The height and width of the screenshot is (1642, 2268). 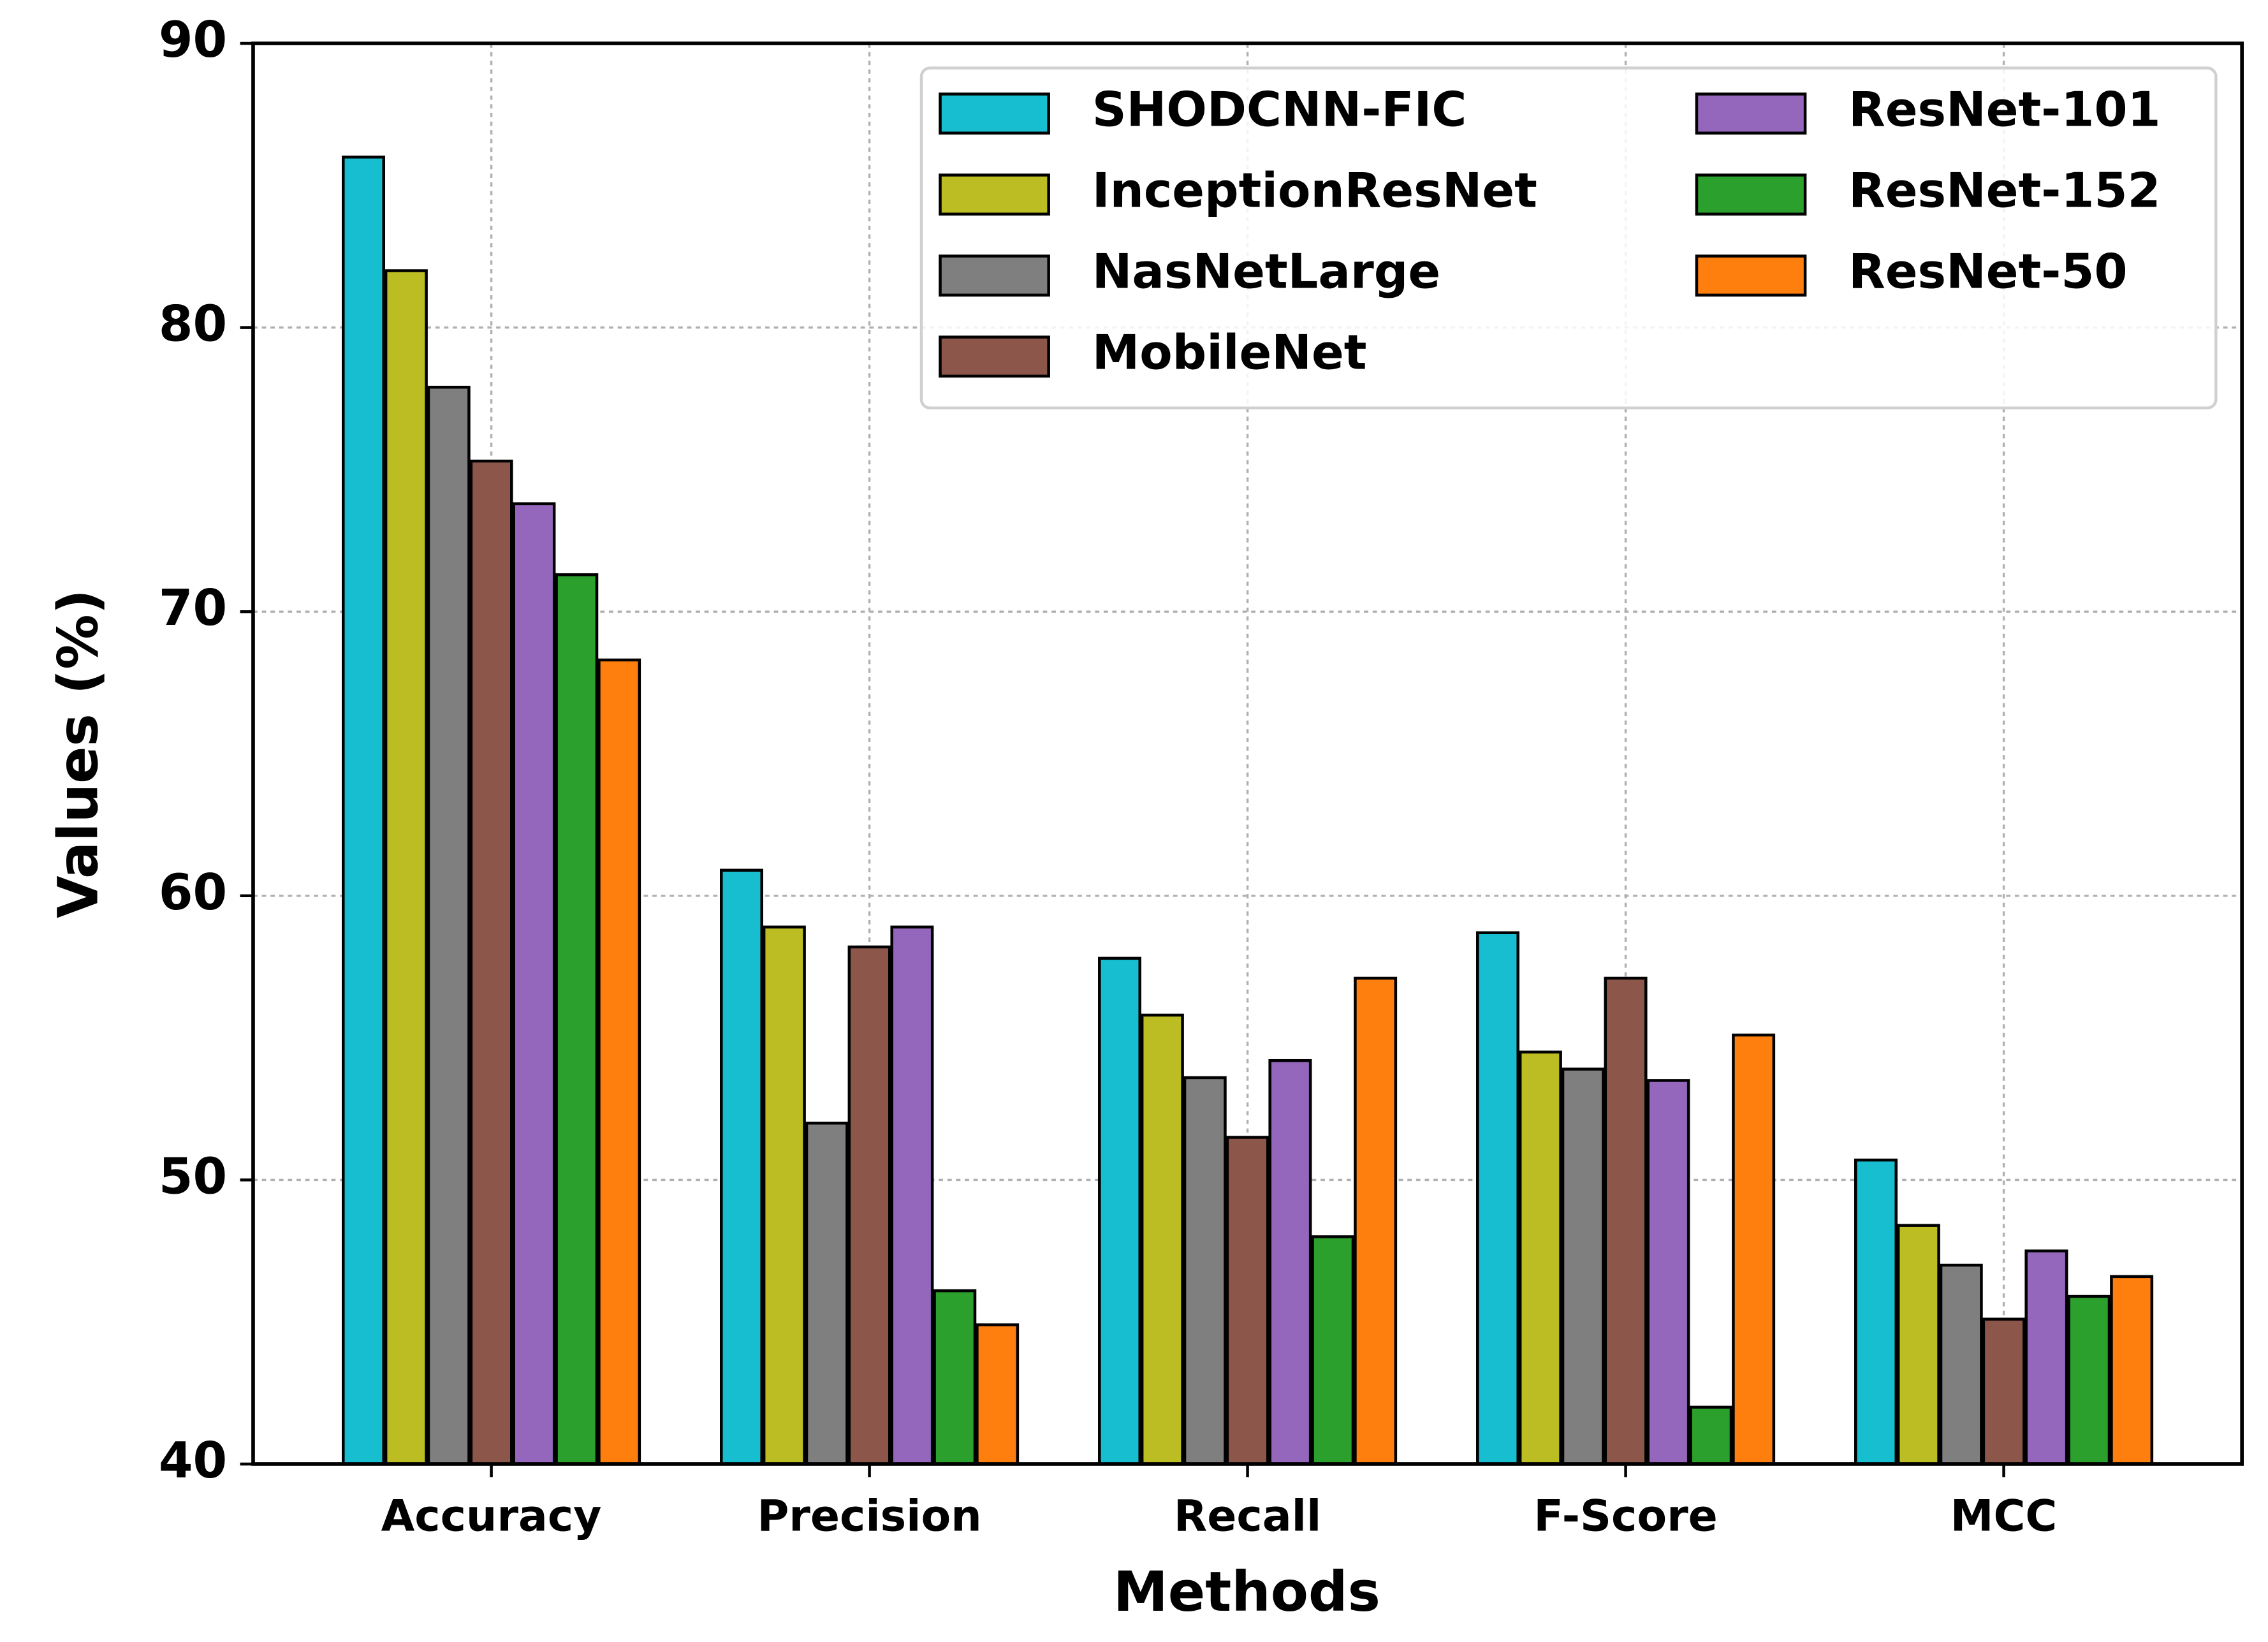 What do you see at coordinates (193, 1461) in the screenshot?
I see `y-tick-label: 40` at bounding box center [193, 1461].